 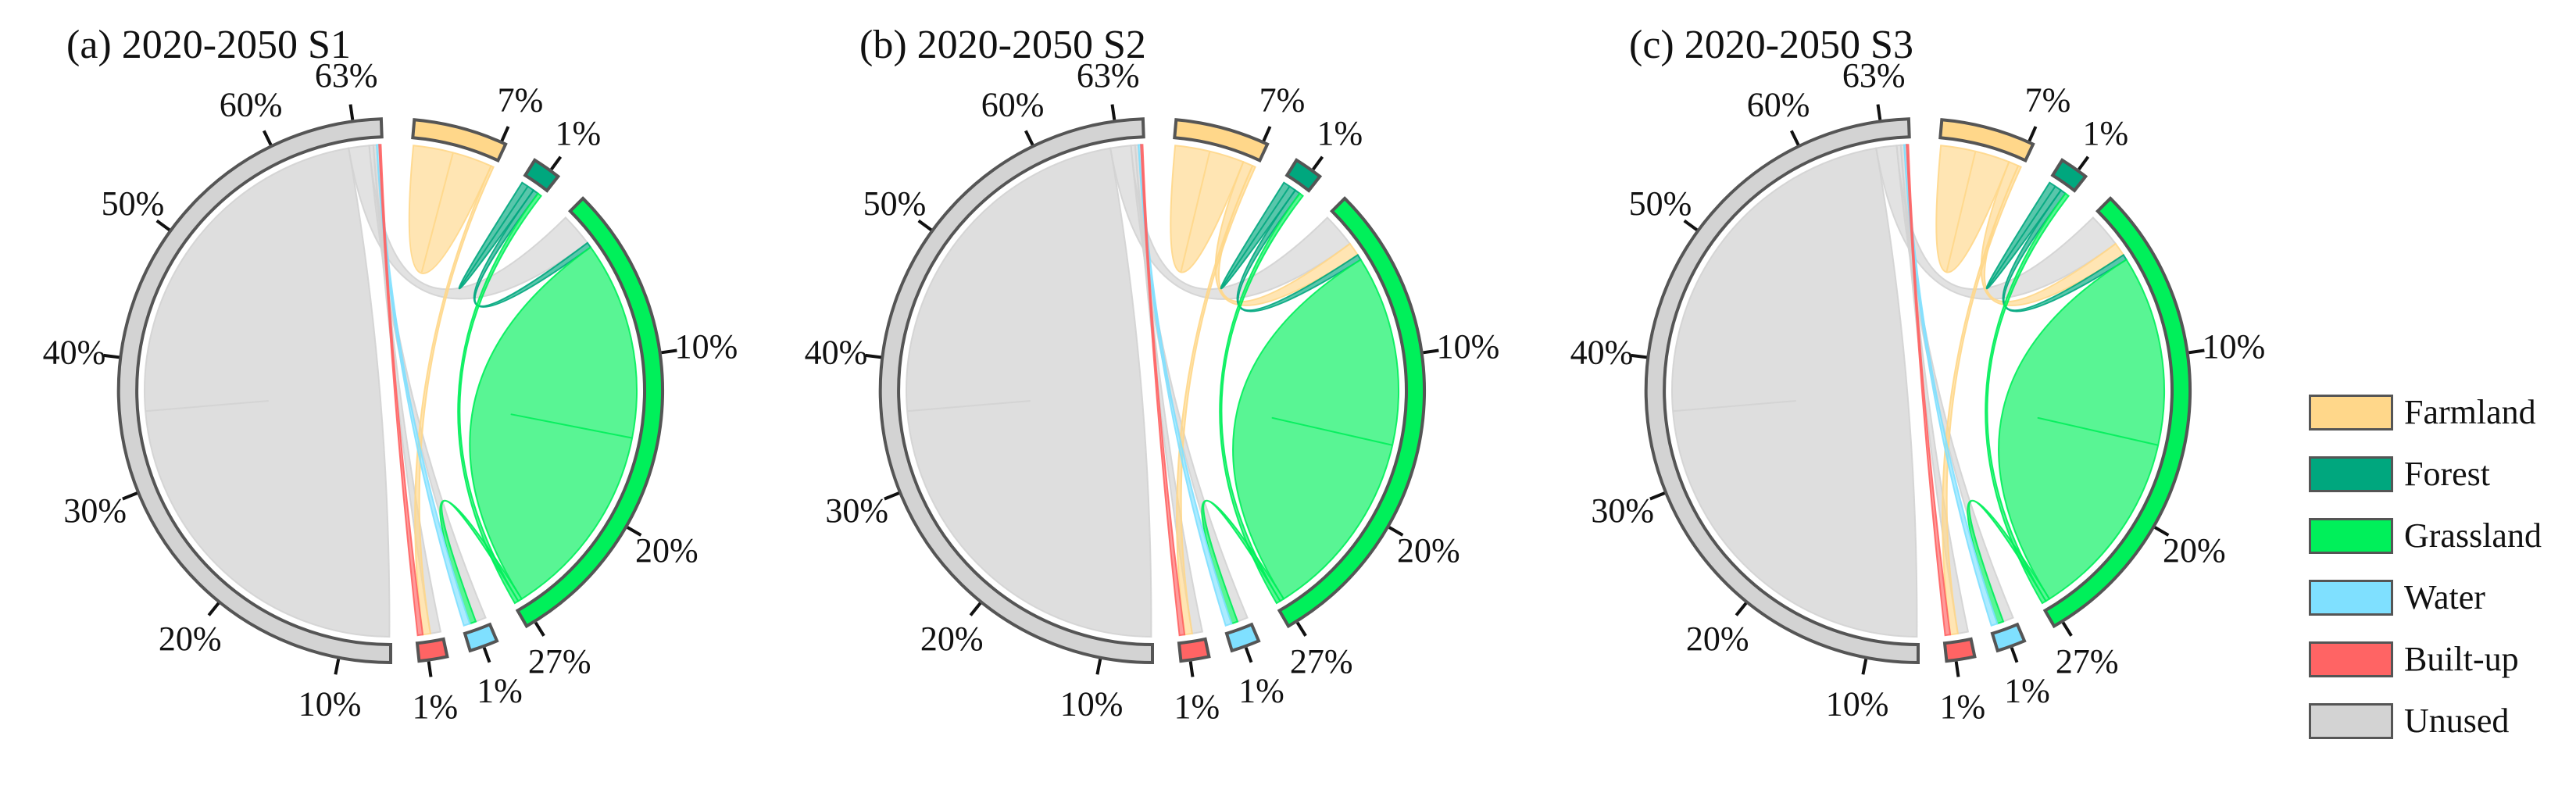 What do you see at coordinates (1316, 429) in the screenshot?
I see `ribbon-grassland-to-grassland` at bounding box center [1316, 429].